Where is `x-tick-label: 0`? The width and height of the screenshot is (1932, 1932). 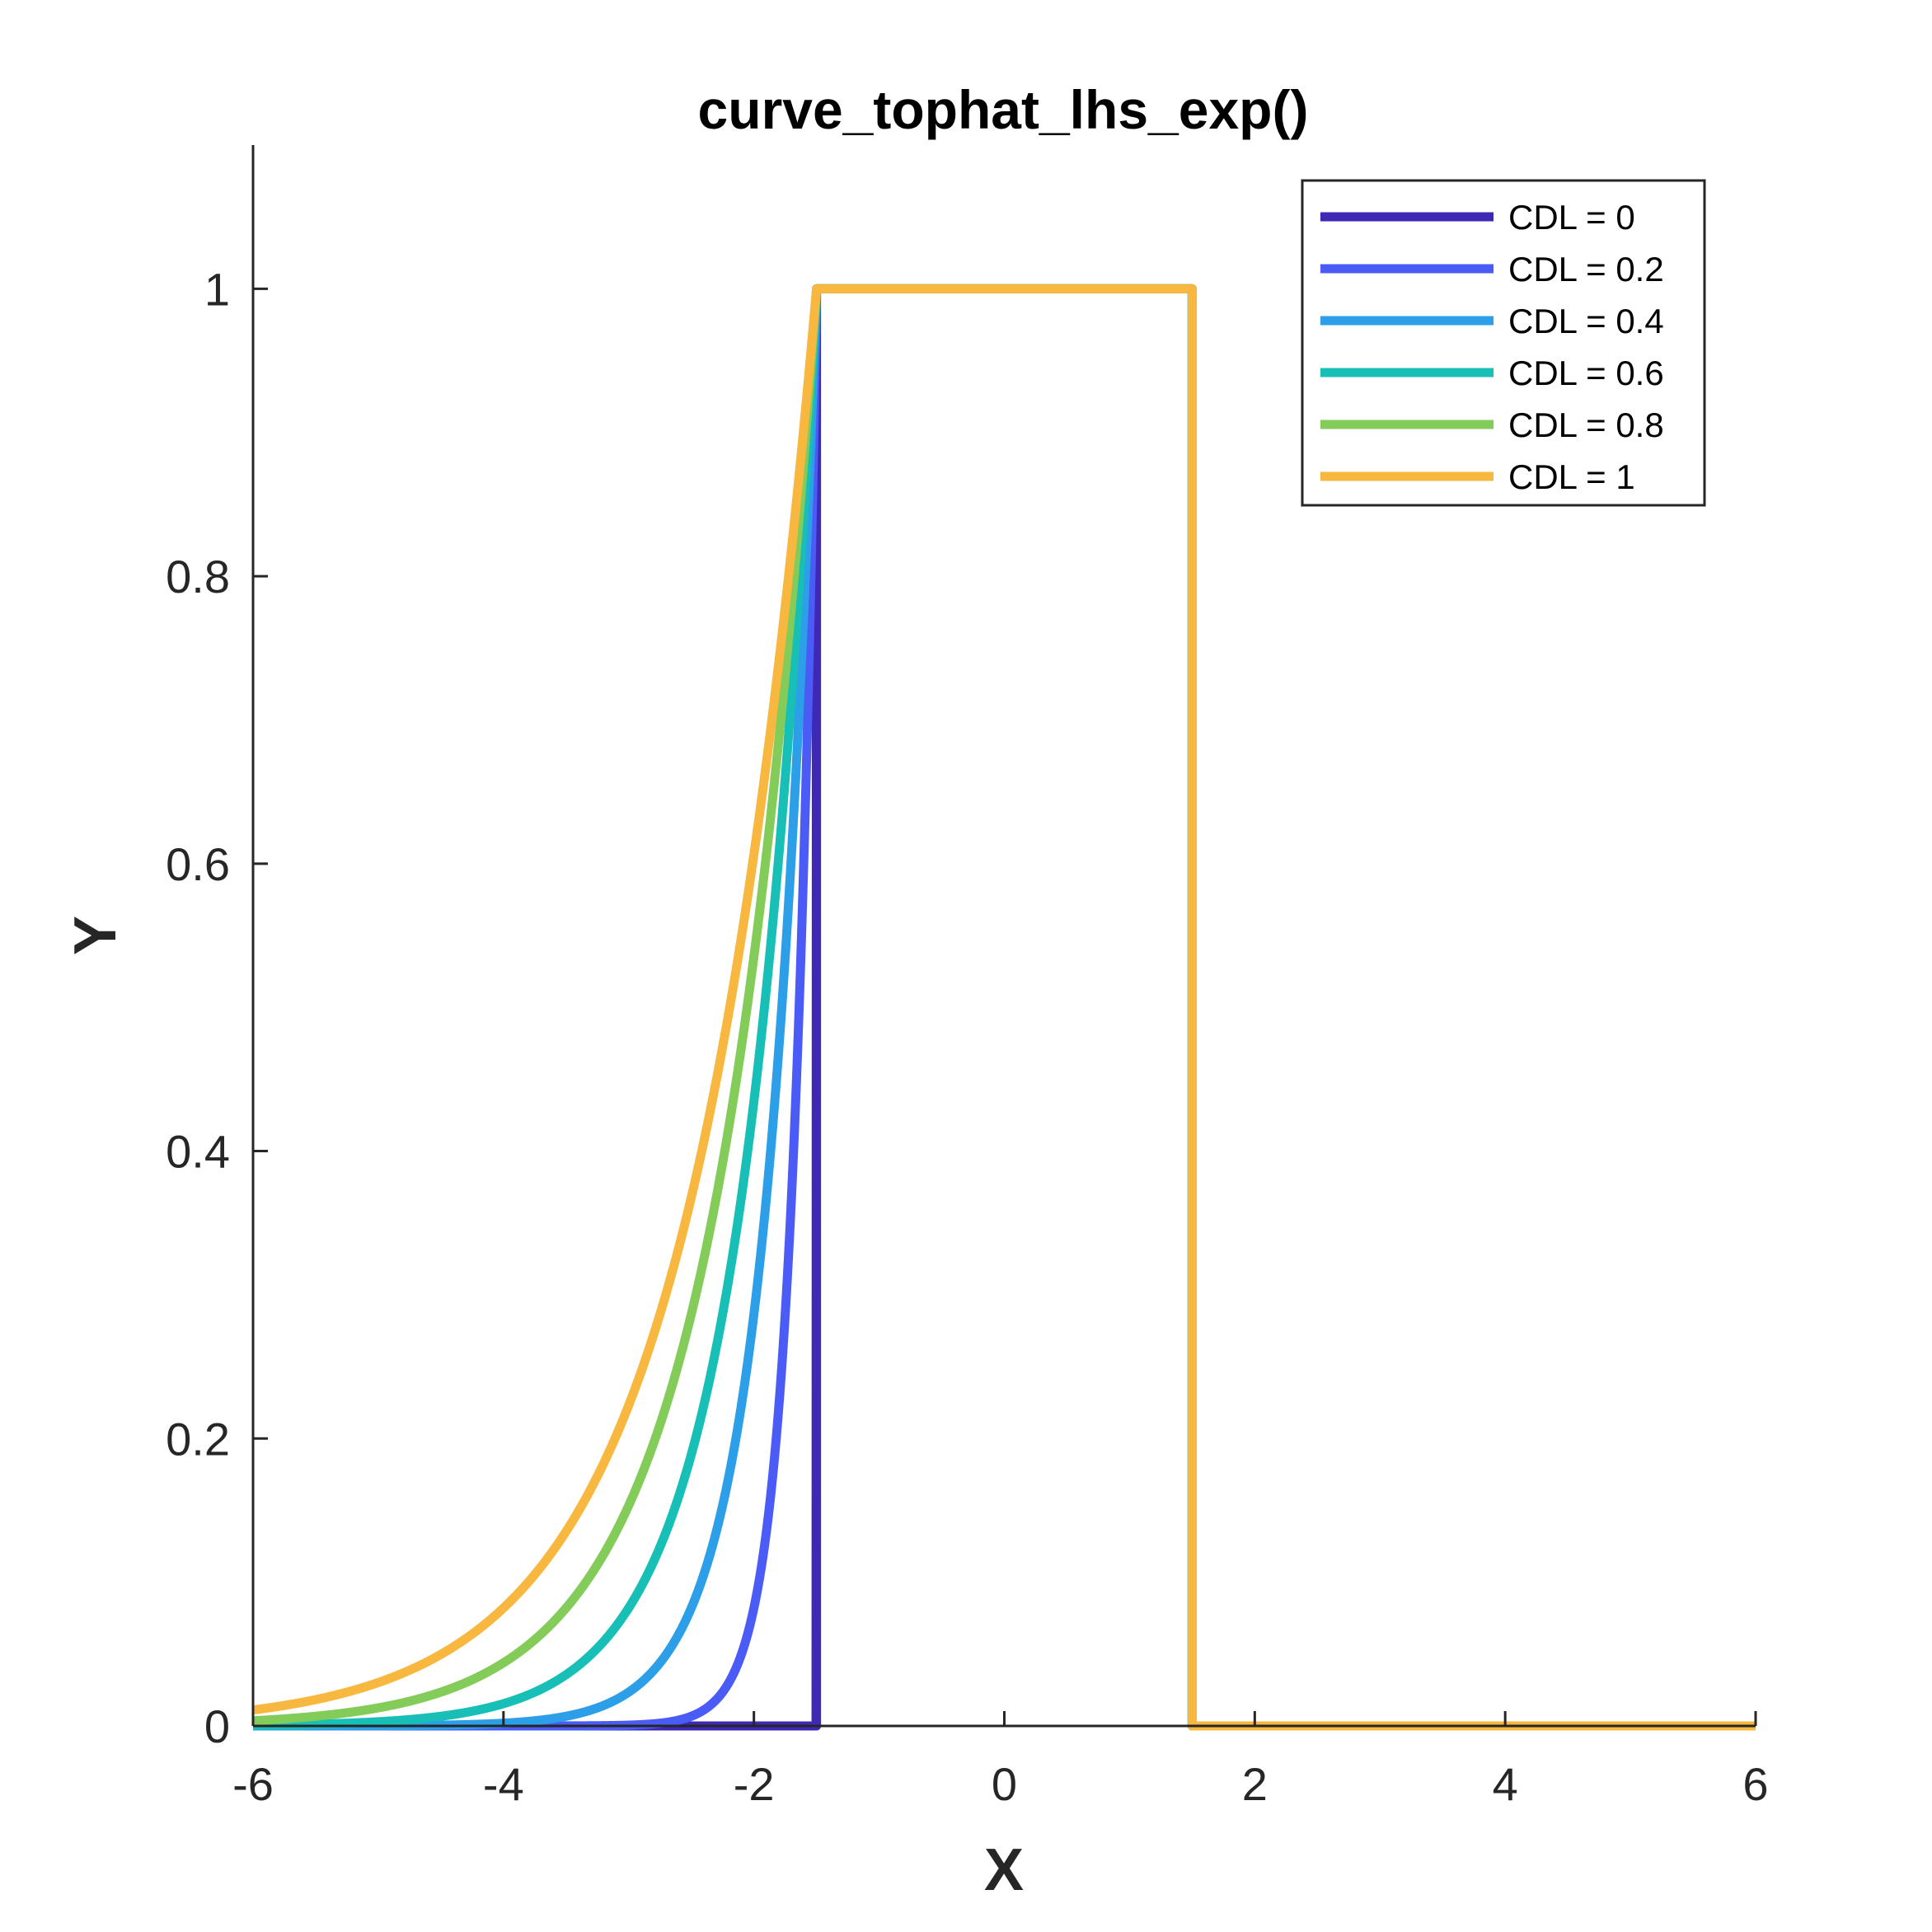 x-tick-label: 0 is located at coordinates (1005, 1784).